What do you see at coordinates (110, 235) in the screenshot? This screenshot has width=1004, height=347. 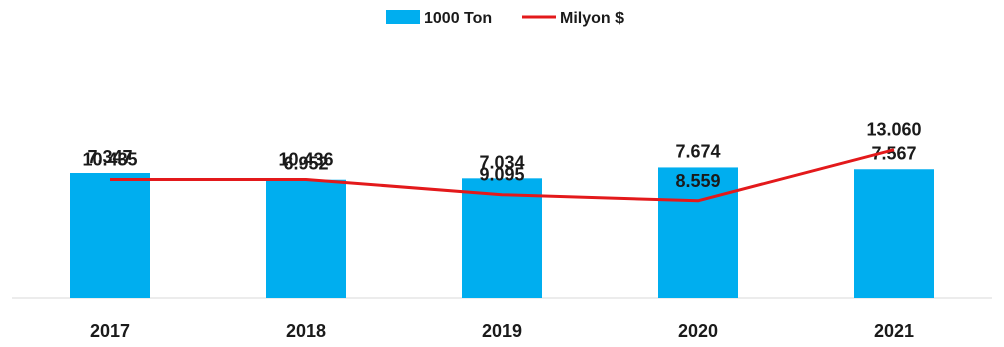 I see `bar-2017` at bounding box center [110, 235].